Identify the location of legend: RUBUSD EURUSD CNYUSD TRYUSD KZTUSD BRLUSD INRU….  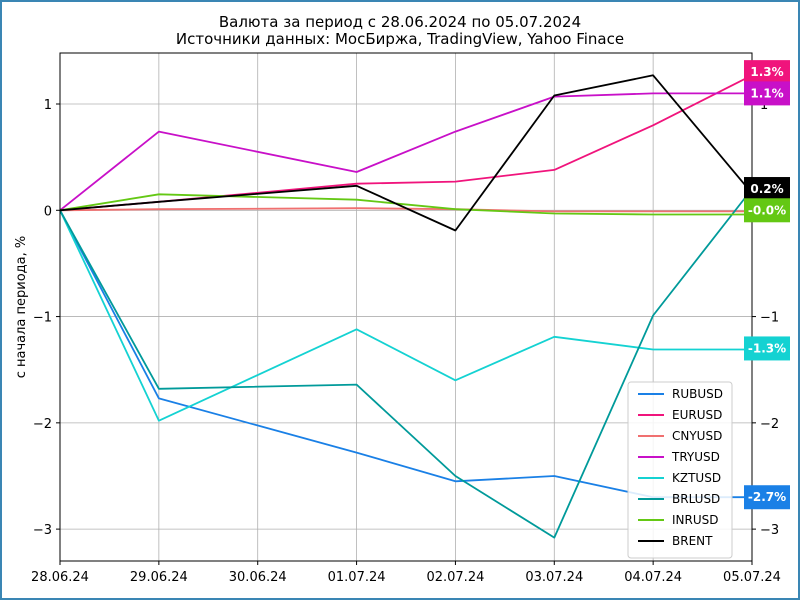
(680, 470).